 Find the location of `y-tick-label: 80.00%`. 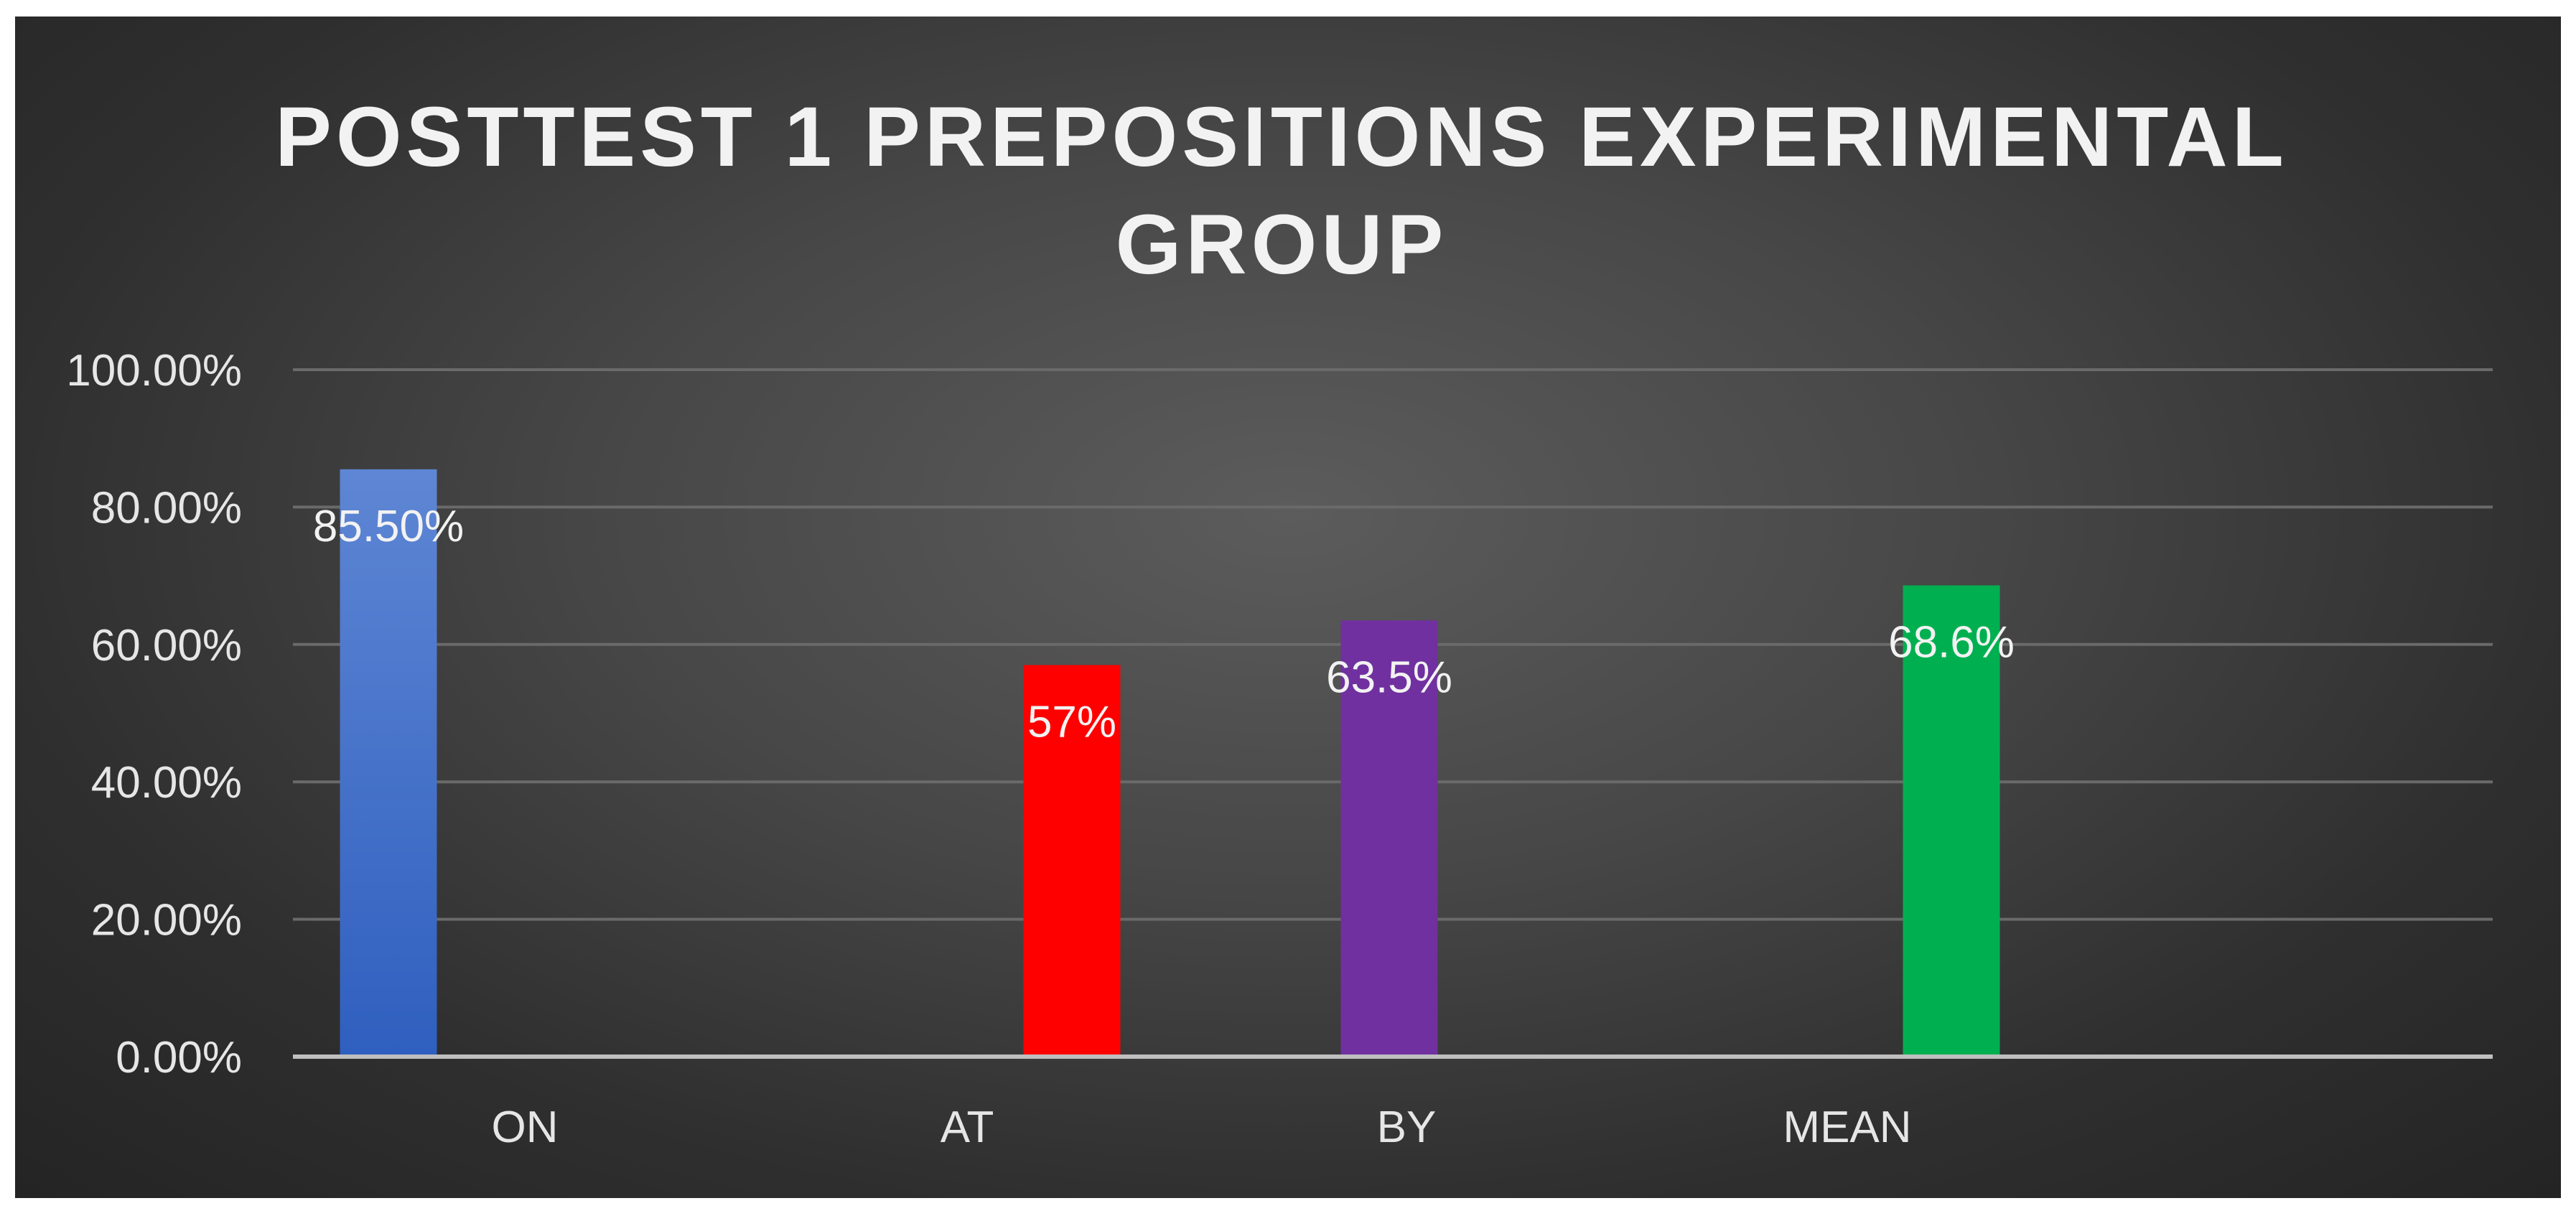

y-tick-label: 80.00% is located at coordinates (166, 508).